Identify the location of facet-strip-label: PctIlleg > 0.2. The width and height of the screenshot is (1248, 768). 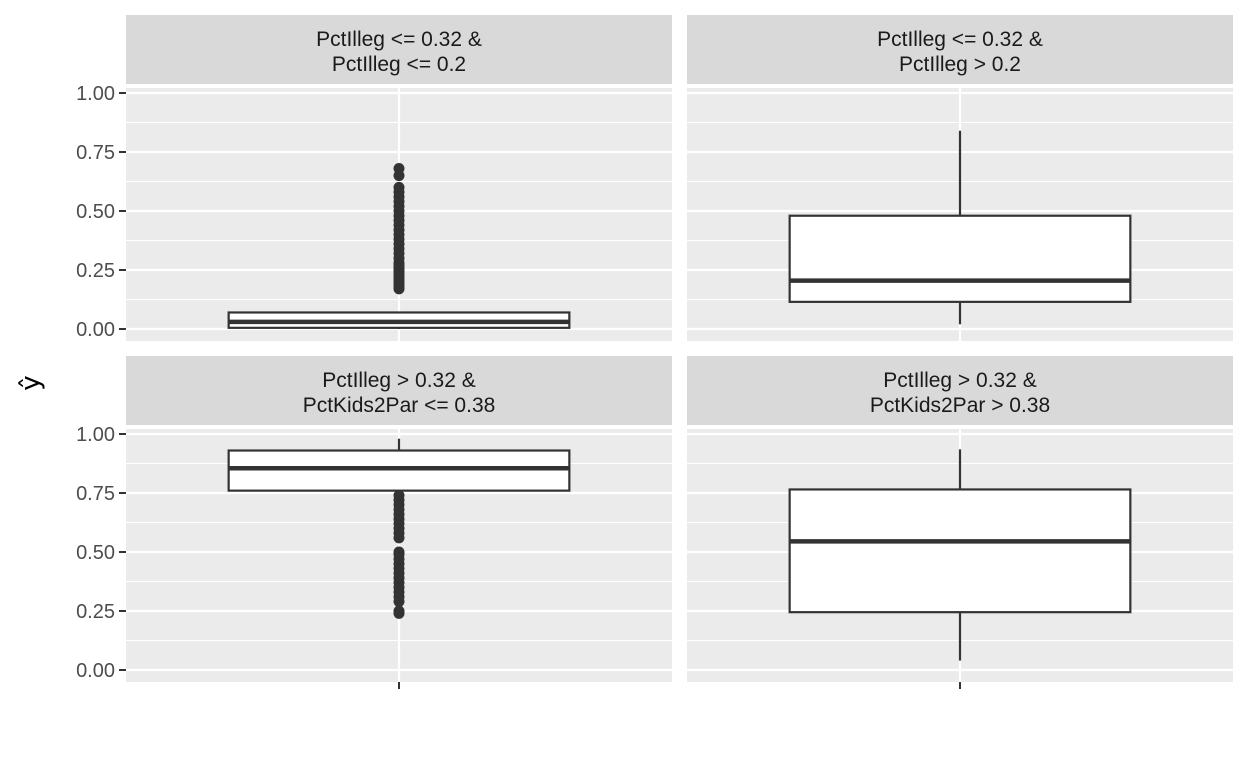
(960, 64).